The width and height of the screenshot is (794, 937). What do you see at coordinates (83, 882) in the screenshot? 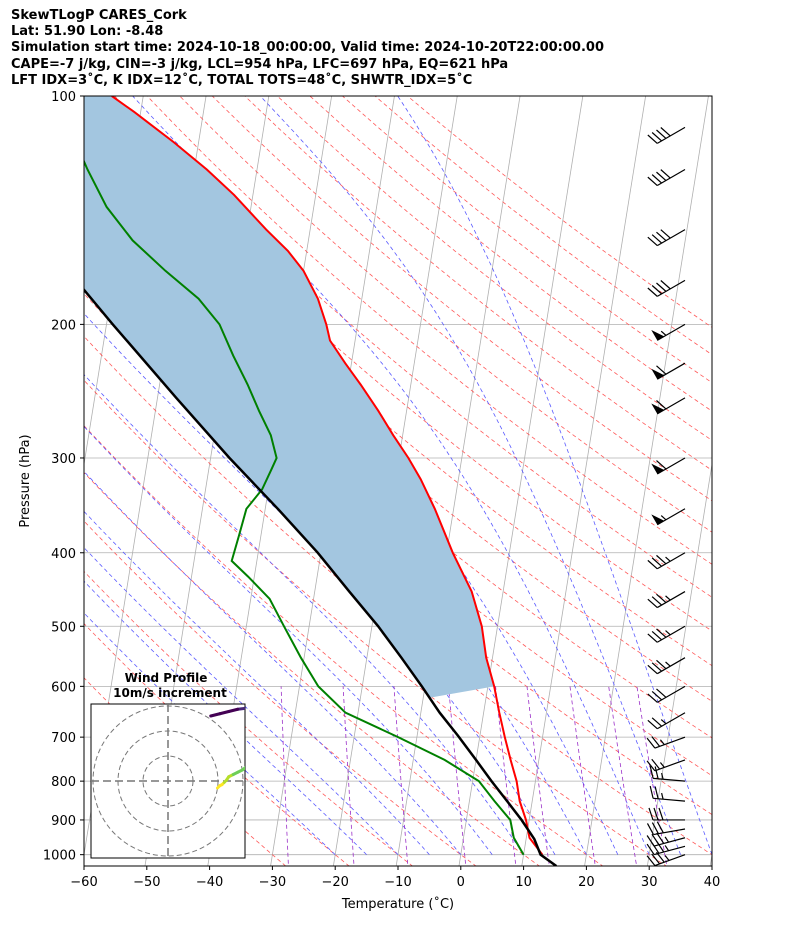
I see `x-tick-label: −60` at bounding box center [83, 882].